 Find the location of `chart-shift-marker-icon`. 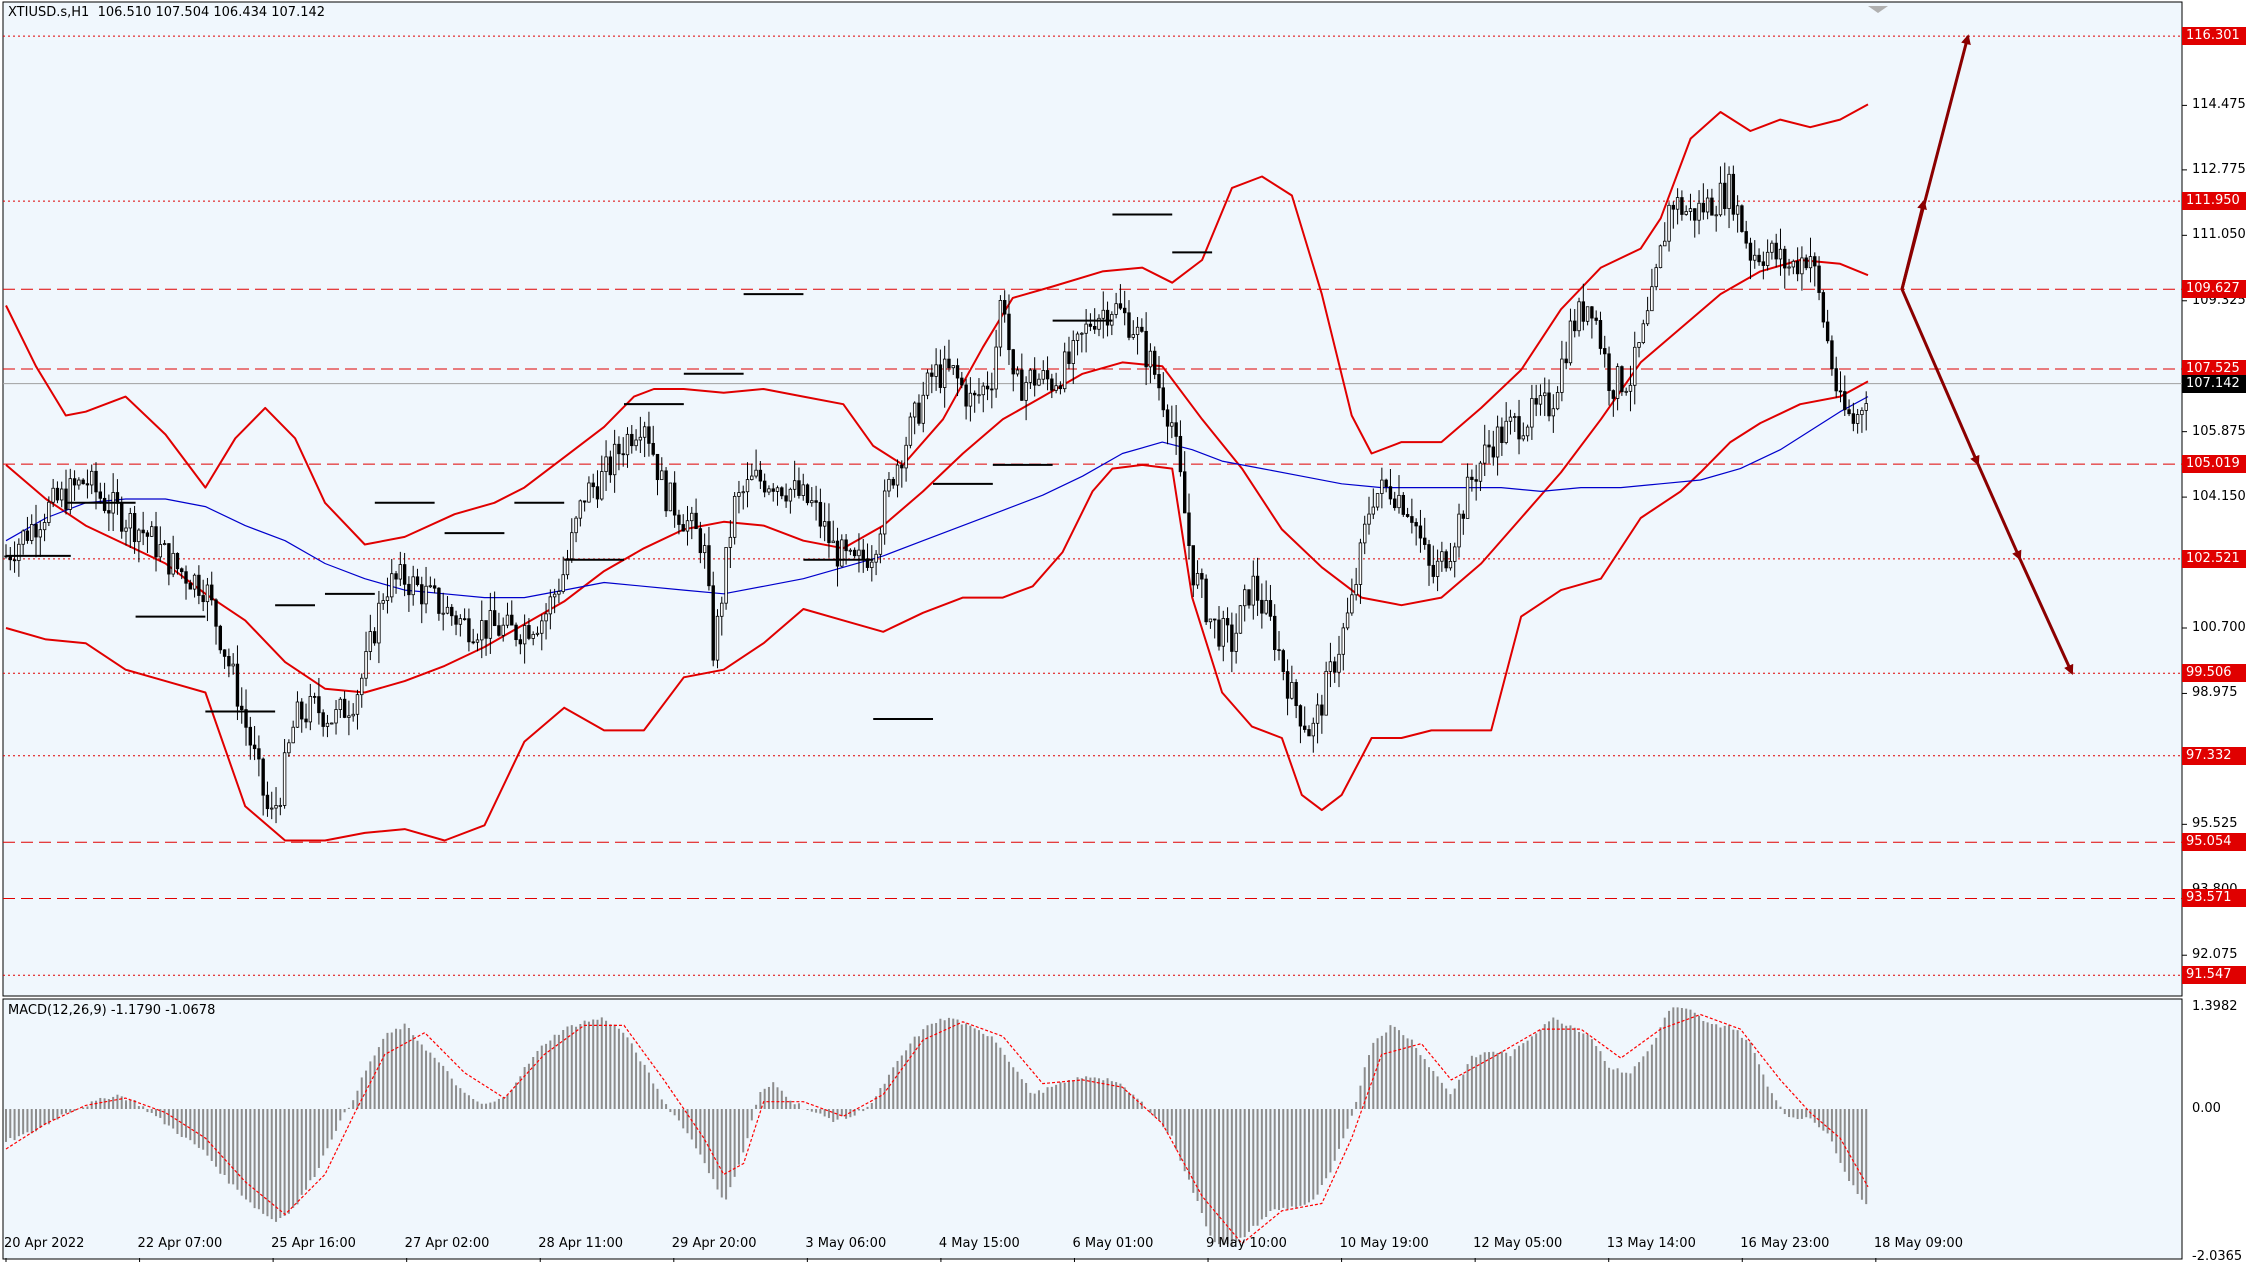

chart-shift-marker-icon is located at coordinates (1878, 9).